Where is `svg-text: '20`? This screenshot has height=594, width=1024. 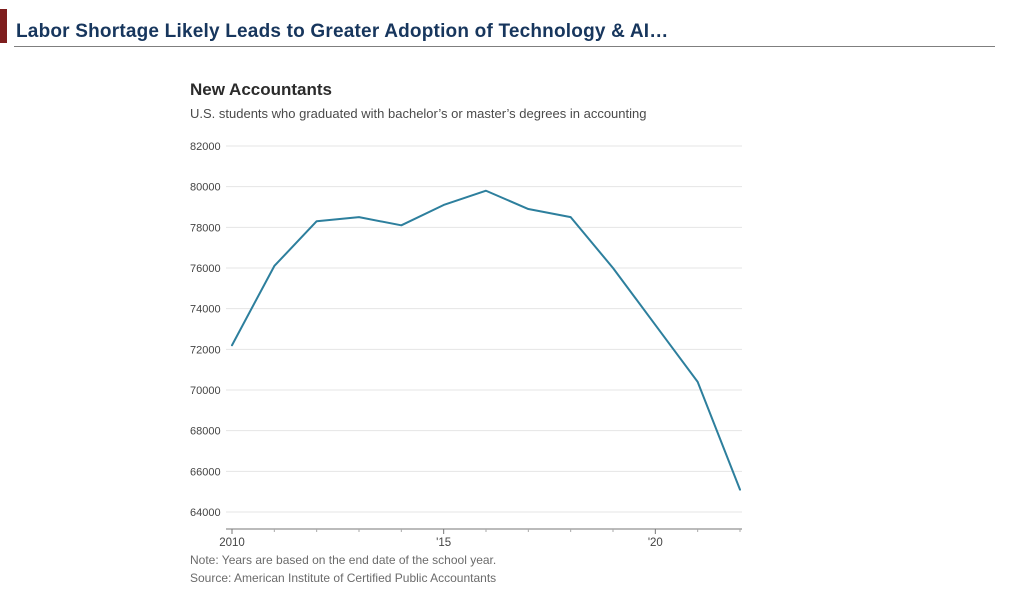
svg-text: '20 is located at coordinates (655, 541).